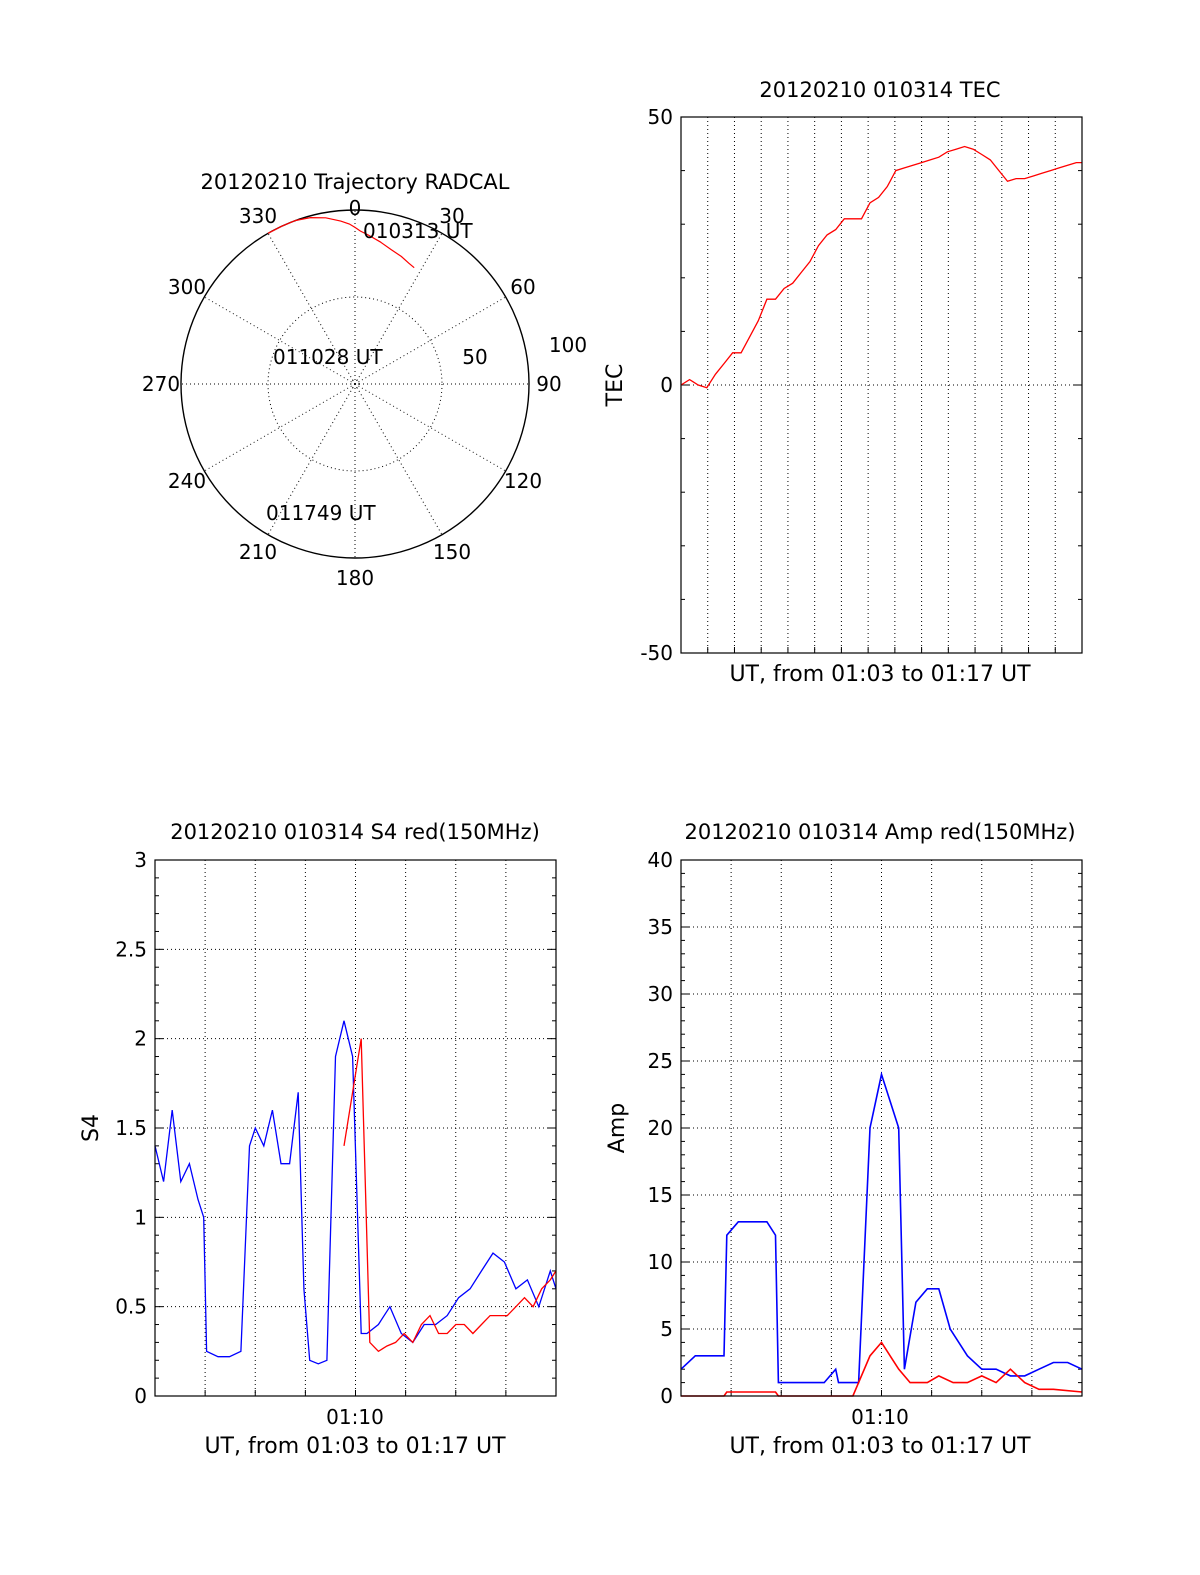  I want to click on y-tick-label: 50, so click(660, 117).